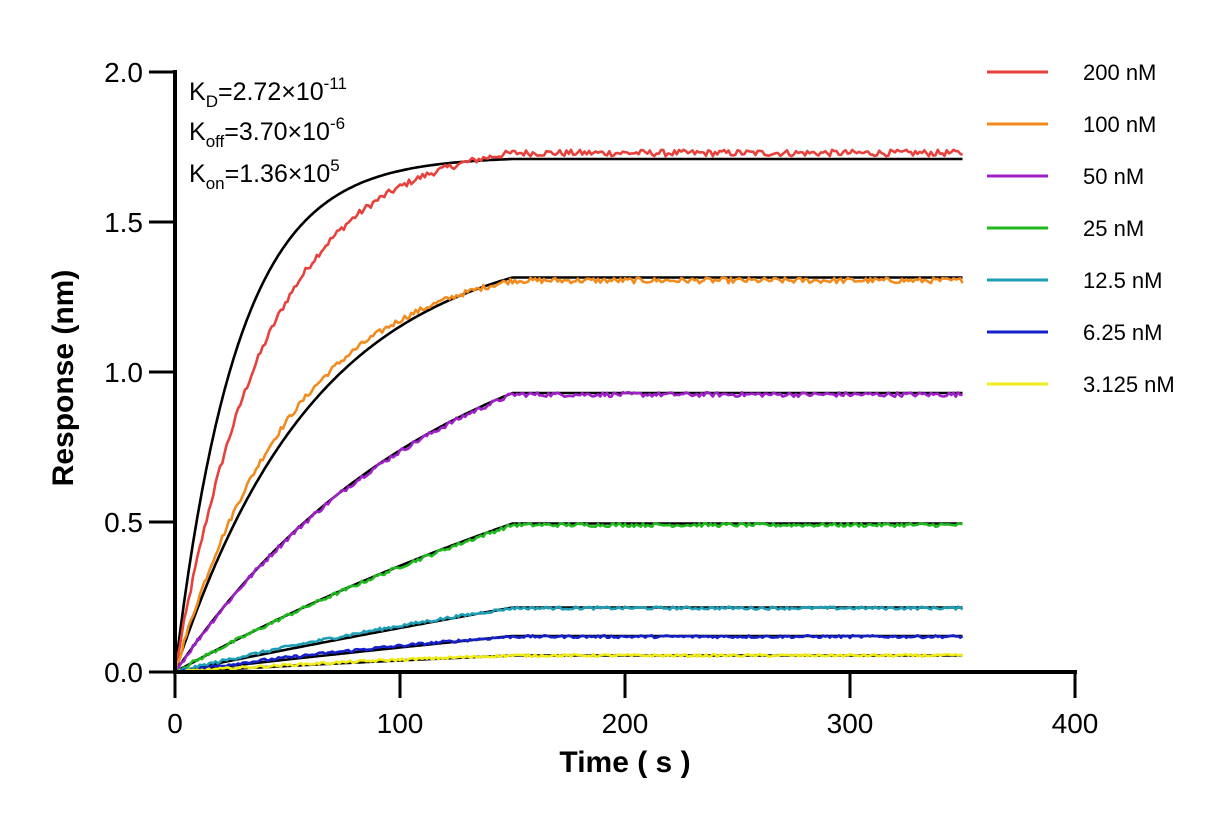 The width and height of the screenshot is (1231, 825). Describe the element at coordinates (1123, 280) in the screenshot. I see `legend-label-4: 12.5 nM` at that location.